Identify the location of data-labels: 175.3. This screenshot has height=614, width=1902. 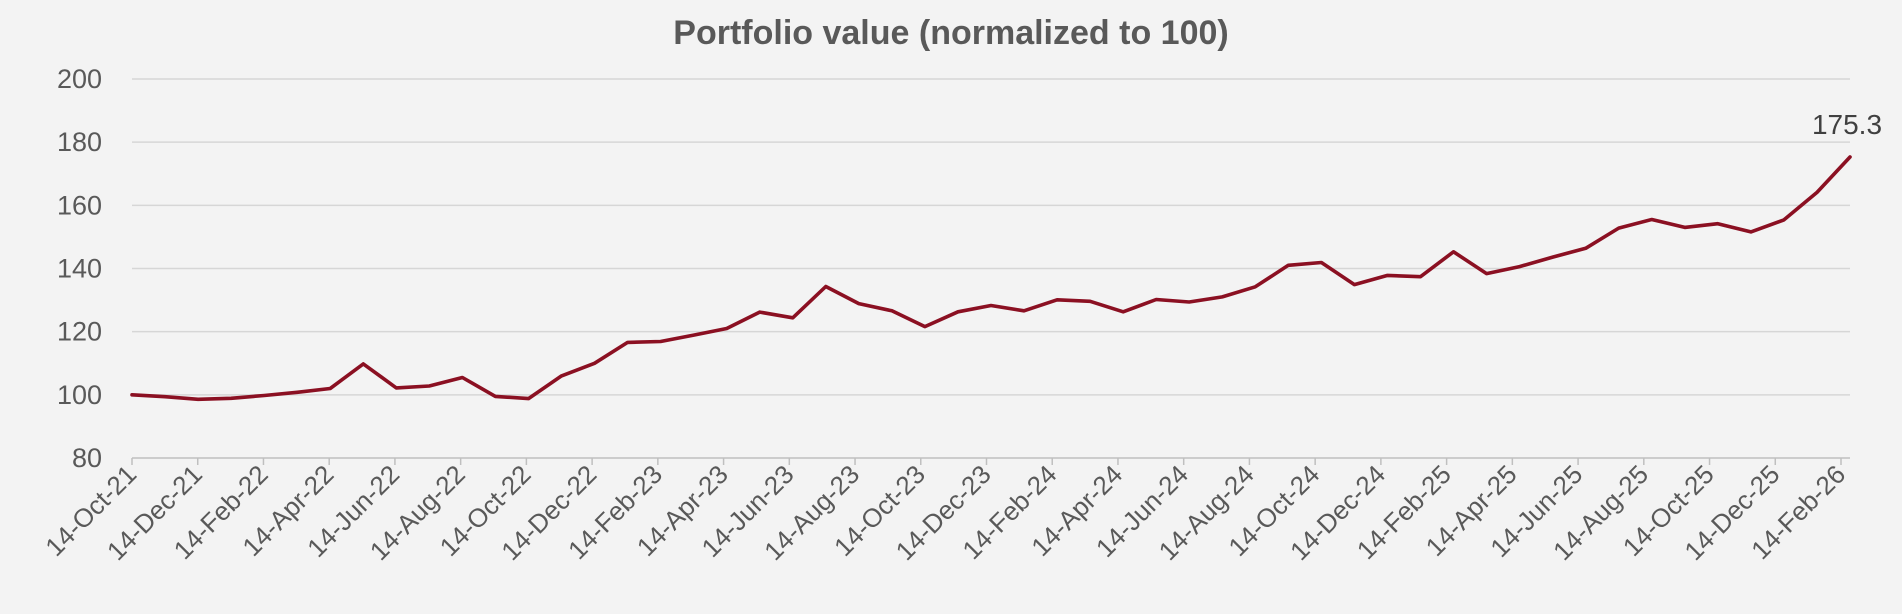
(1847, 124).